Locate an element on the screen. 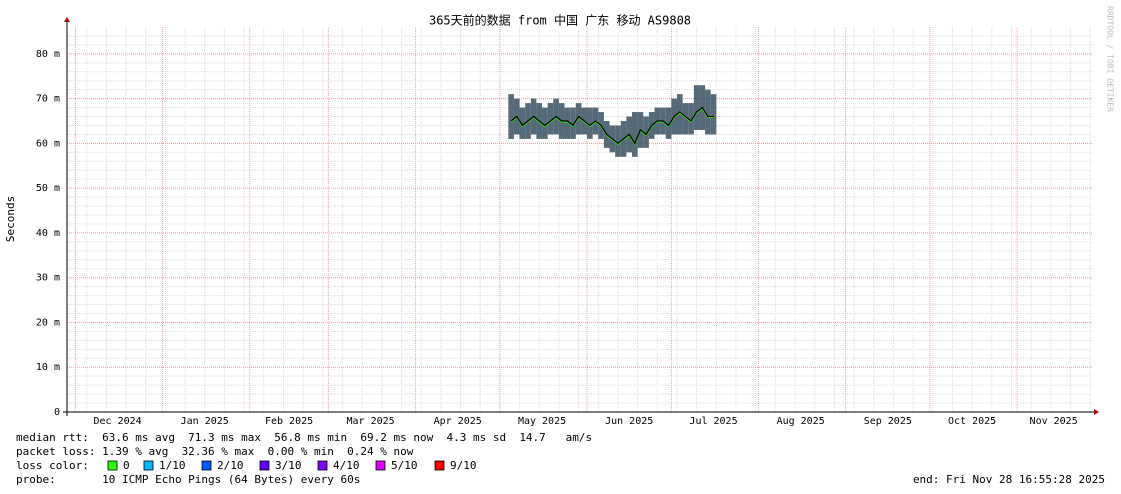  plot is located at coordinates (612, 121).